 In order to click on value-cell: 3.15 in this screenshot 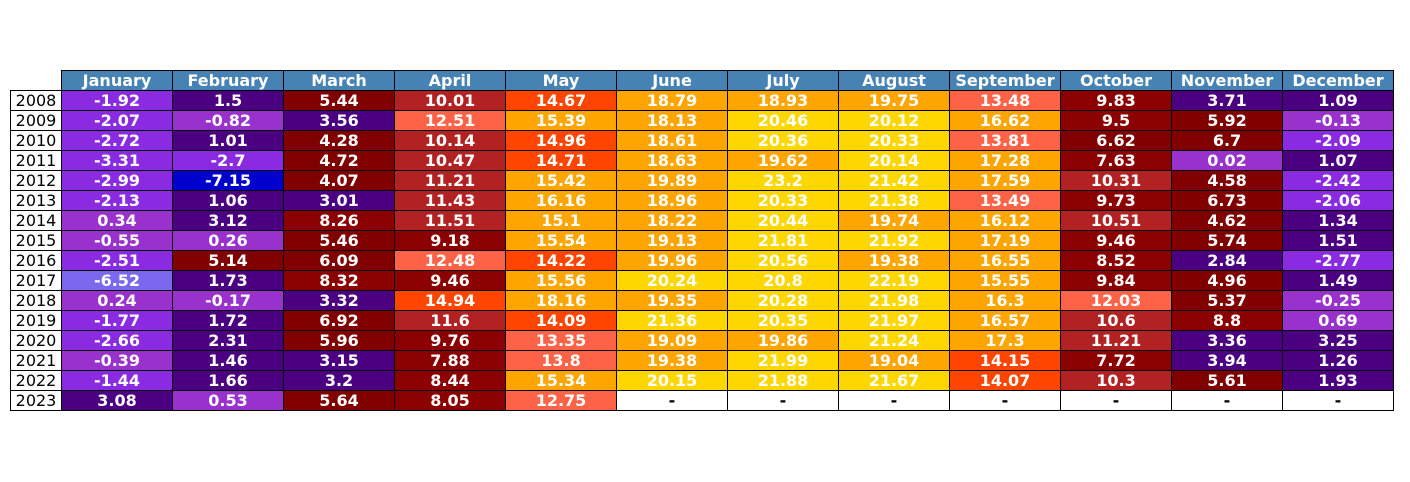, I will do `click(339, 360)`.